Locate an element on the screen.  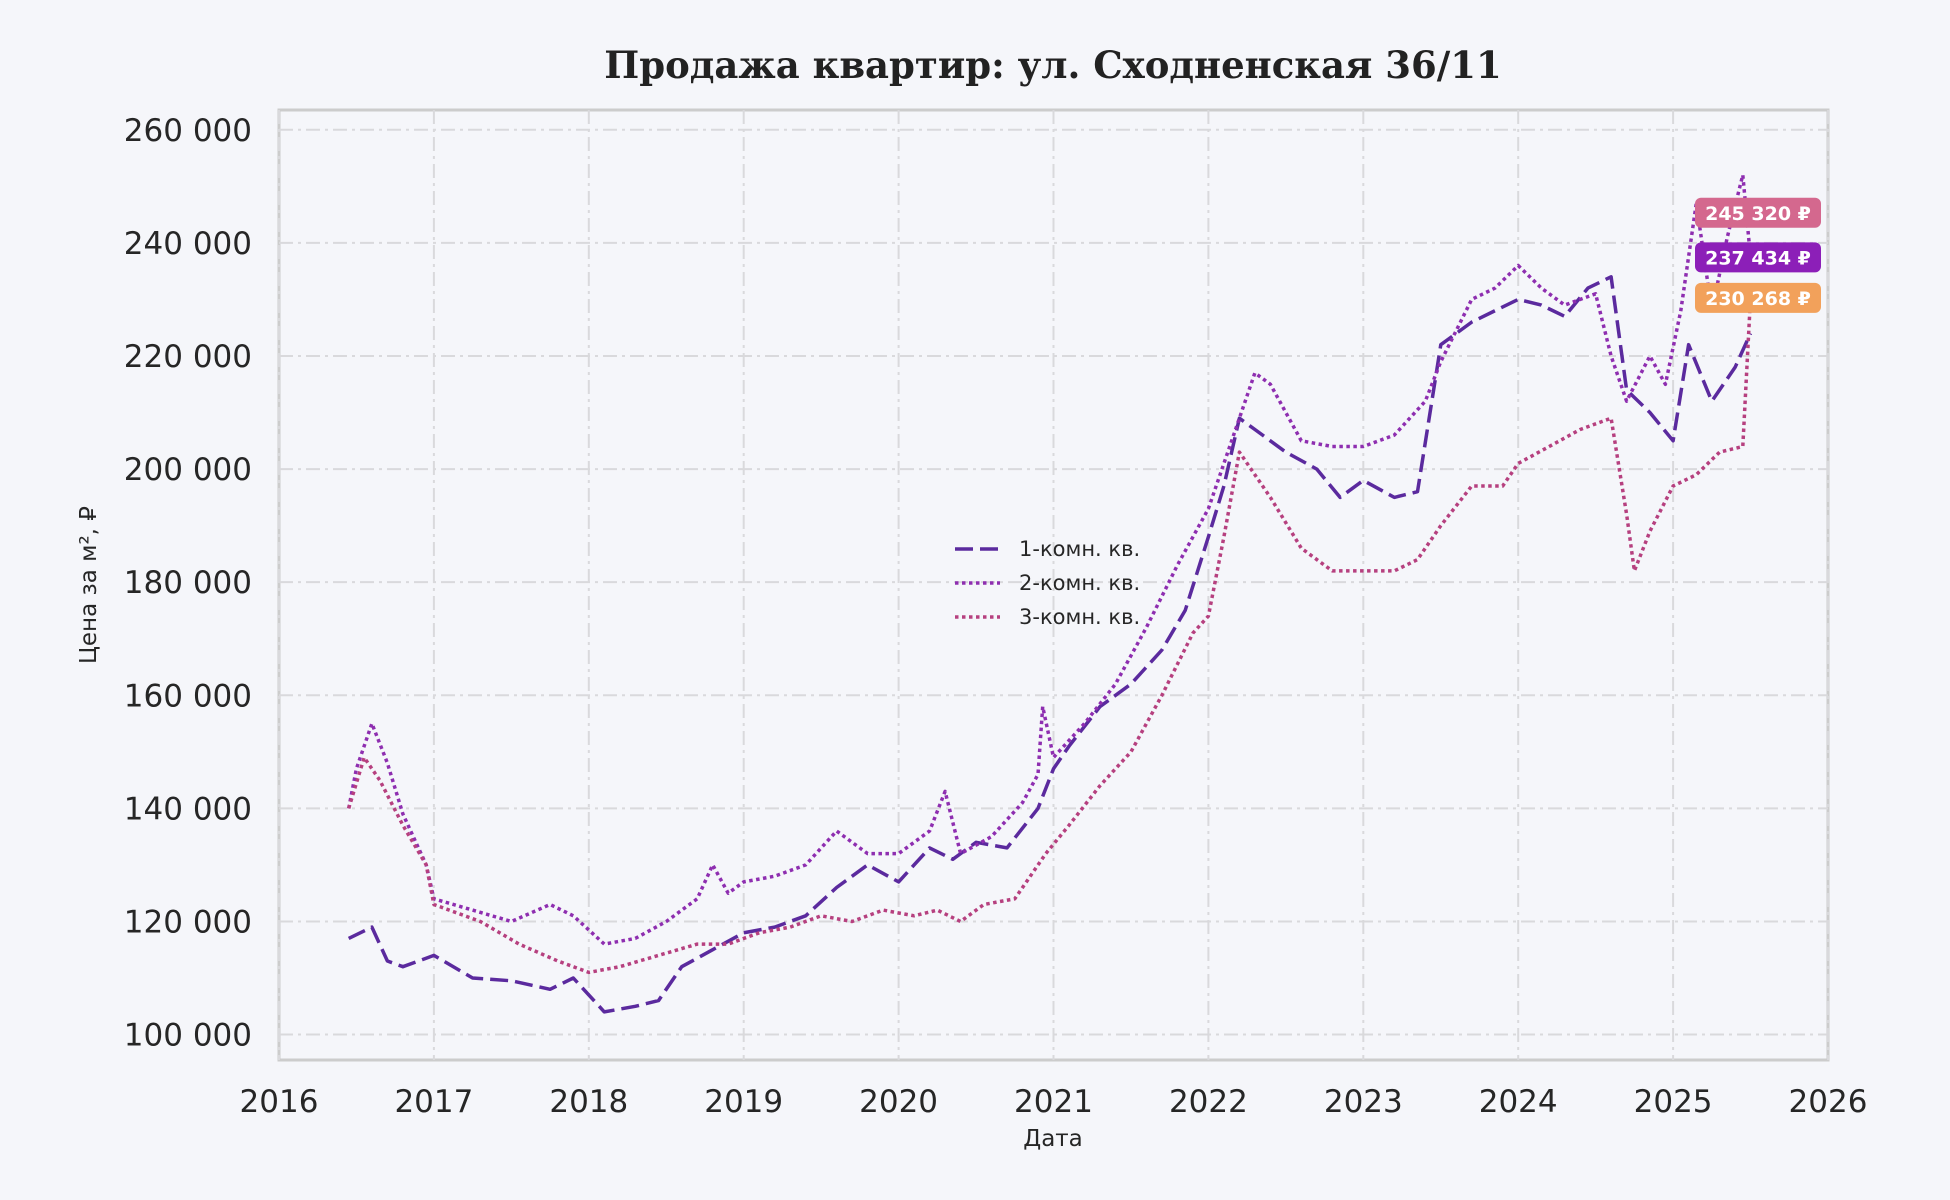
y-tick-label: 160 000 is located at coordinates (188, 696).